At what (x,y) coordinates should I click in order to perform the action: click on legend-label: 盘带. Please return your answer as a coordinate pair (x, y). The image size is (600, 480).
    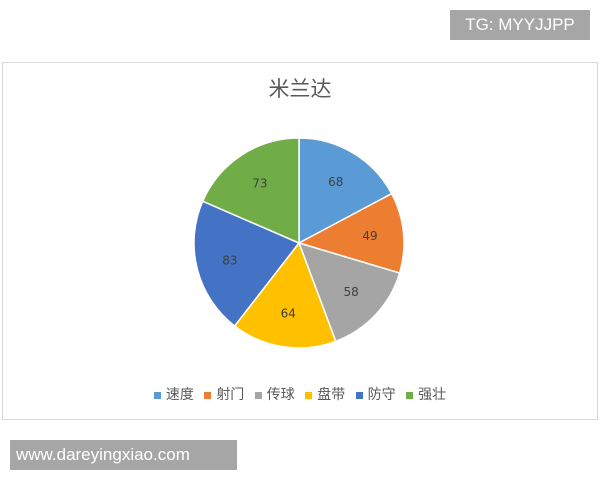
    Looking at the image, I should click on (331, 395).